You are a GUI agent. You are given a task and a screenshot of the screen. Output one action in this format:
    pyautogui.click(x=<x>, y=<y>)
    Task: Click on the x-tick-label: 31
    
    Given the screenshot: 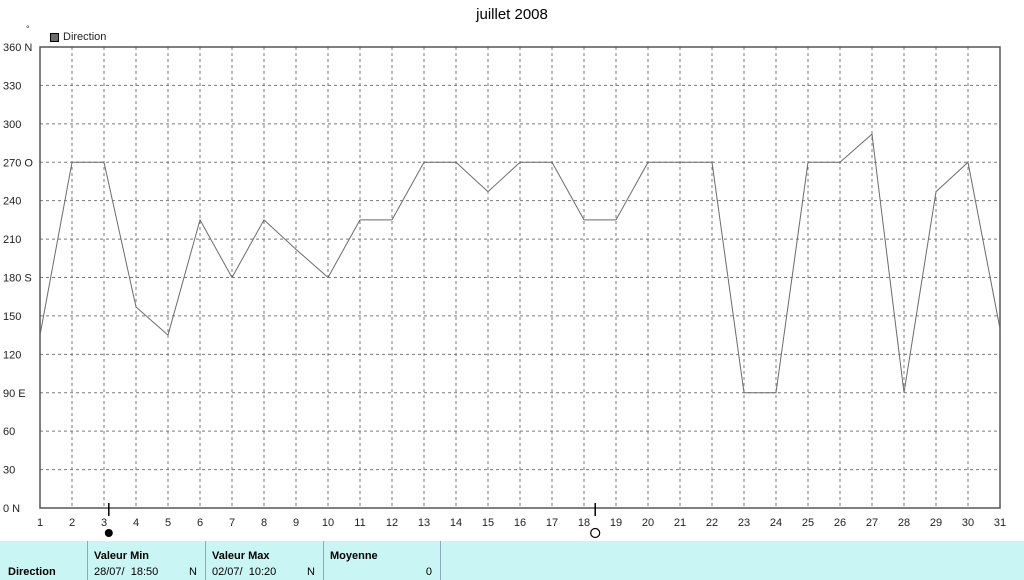 What is the action you would take?
    pyautogui.click(x=1000, y=523)
    